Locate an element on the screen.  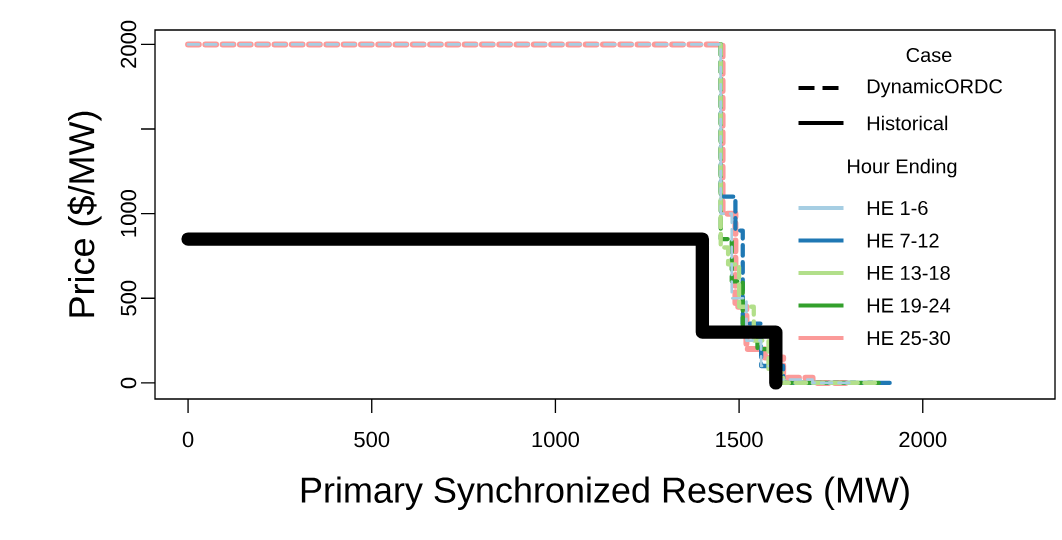
legend-label: HE 19-24 is located at coordinates (909, 305).